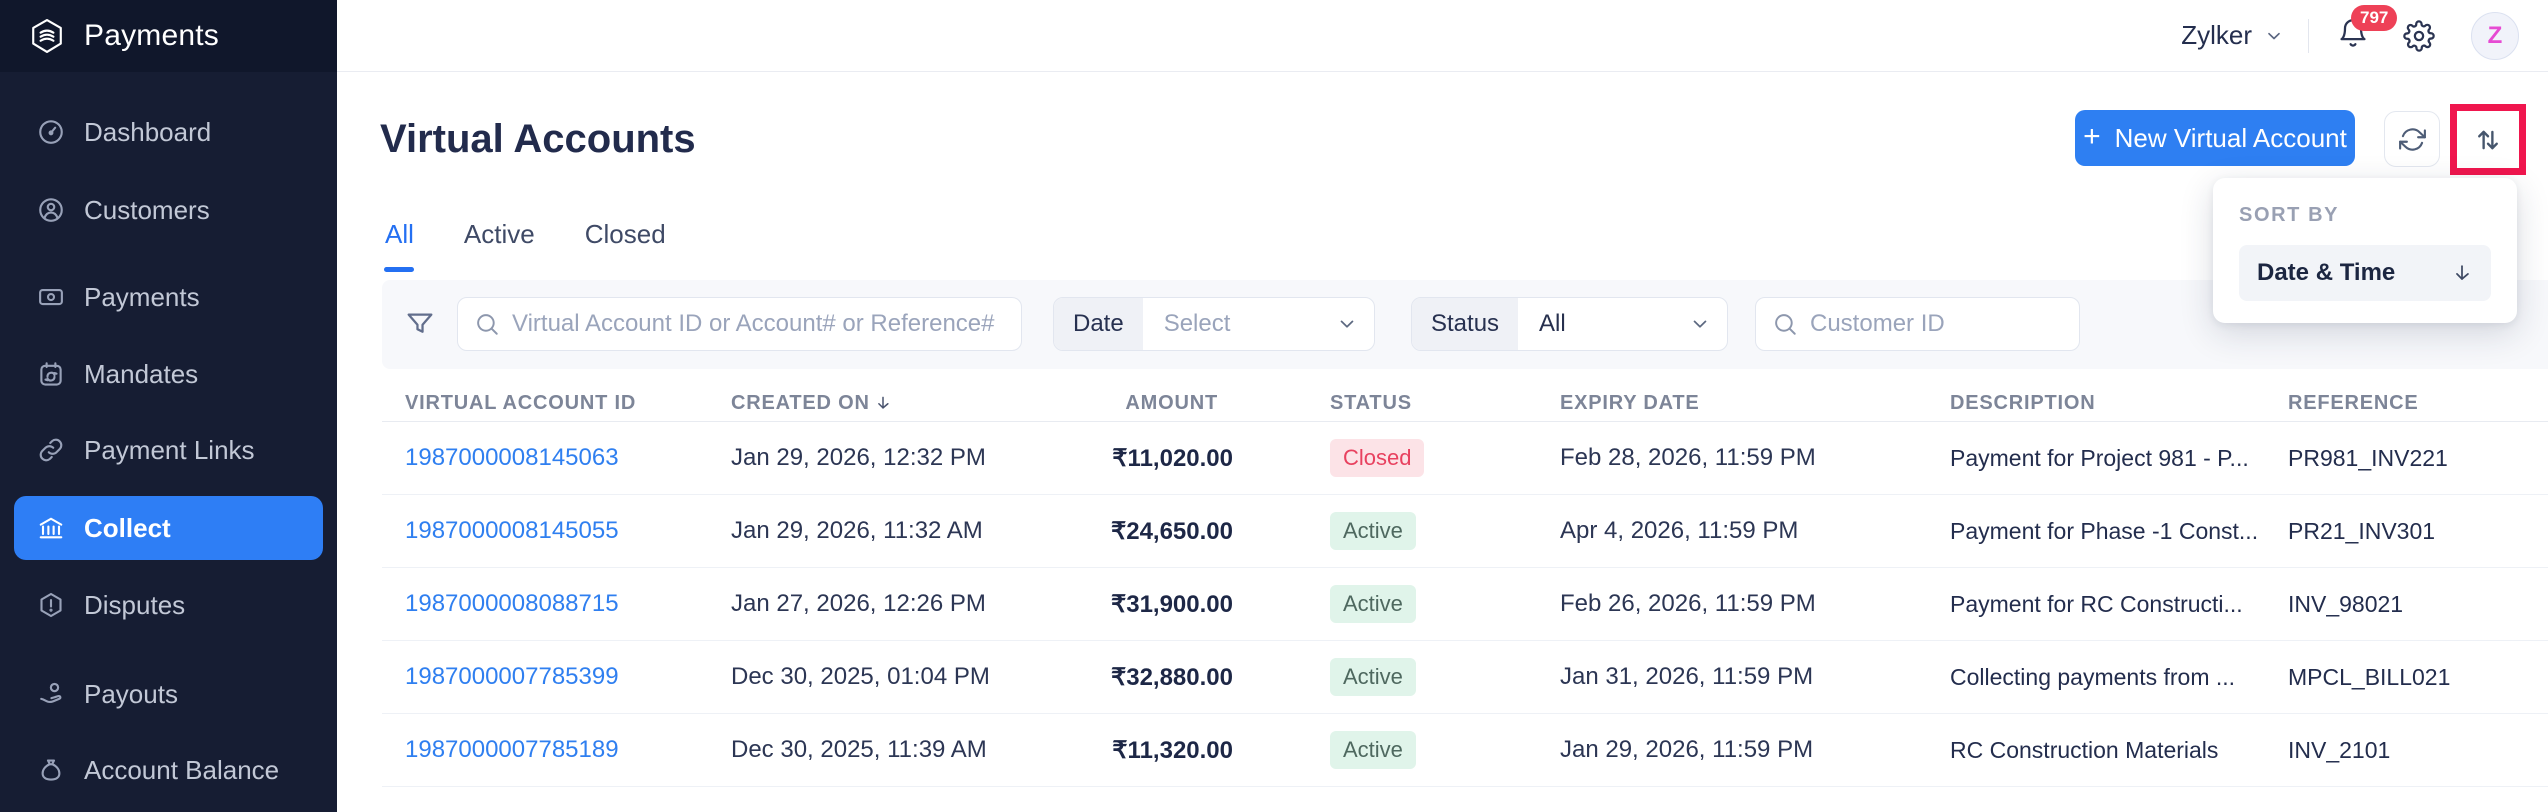  Describe the element at coordinates (883, 403) in the screenshot. I see `sorted-desc-icon` at that location.